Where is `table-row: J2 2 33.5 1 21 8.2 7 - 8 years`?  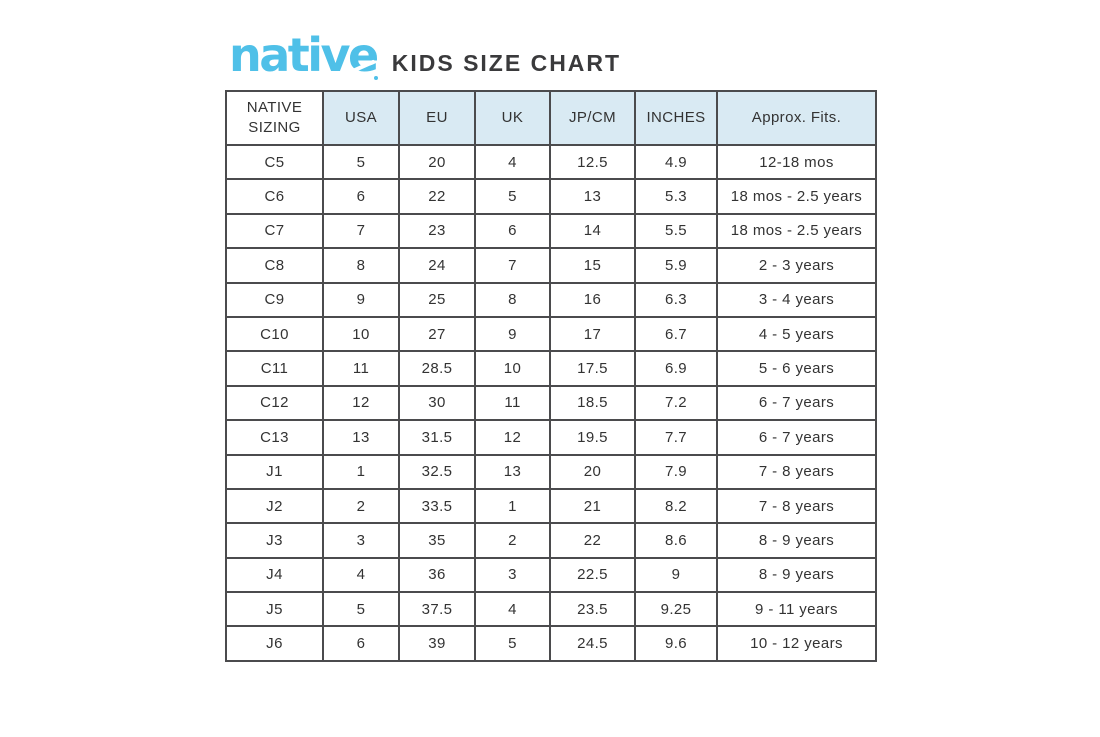 table-row: J2 2 33.5 1 21 8.2 7 - 8 years is located at coordinates (551, 506).